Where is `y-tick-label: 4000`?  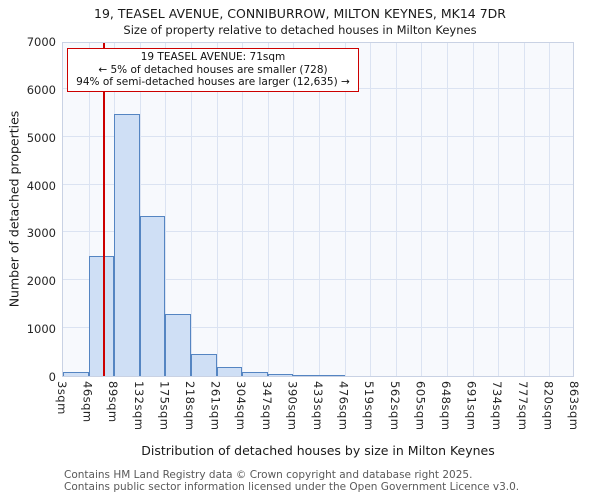
y-tick-label: 4000 is located at coordinates (41, 185).